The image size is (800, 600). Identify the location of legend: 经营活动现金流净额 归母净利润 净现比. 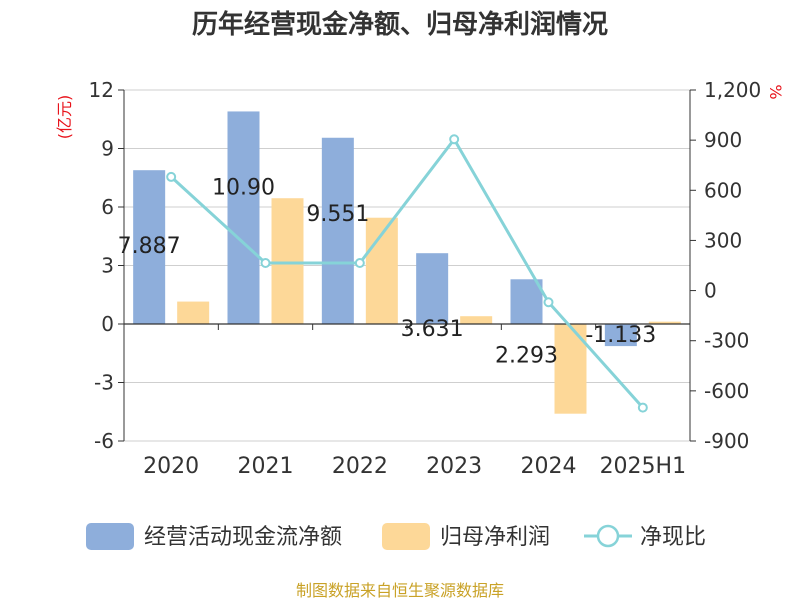
(396, 536).